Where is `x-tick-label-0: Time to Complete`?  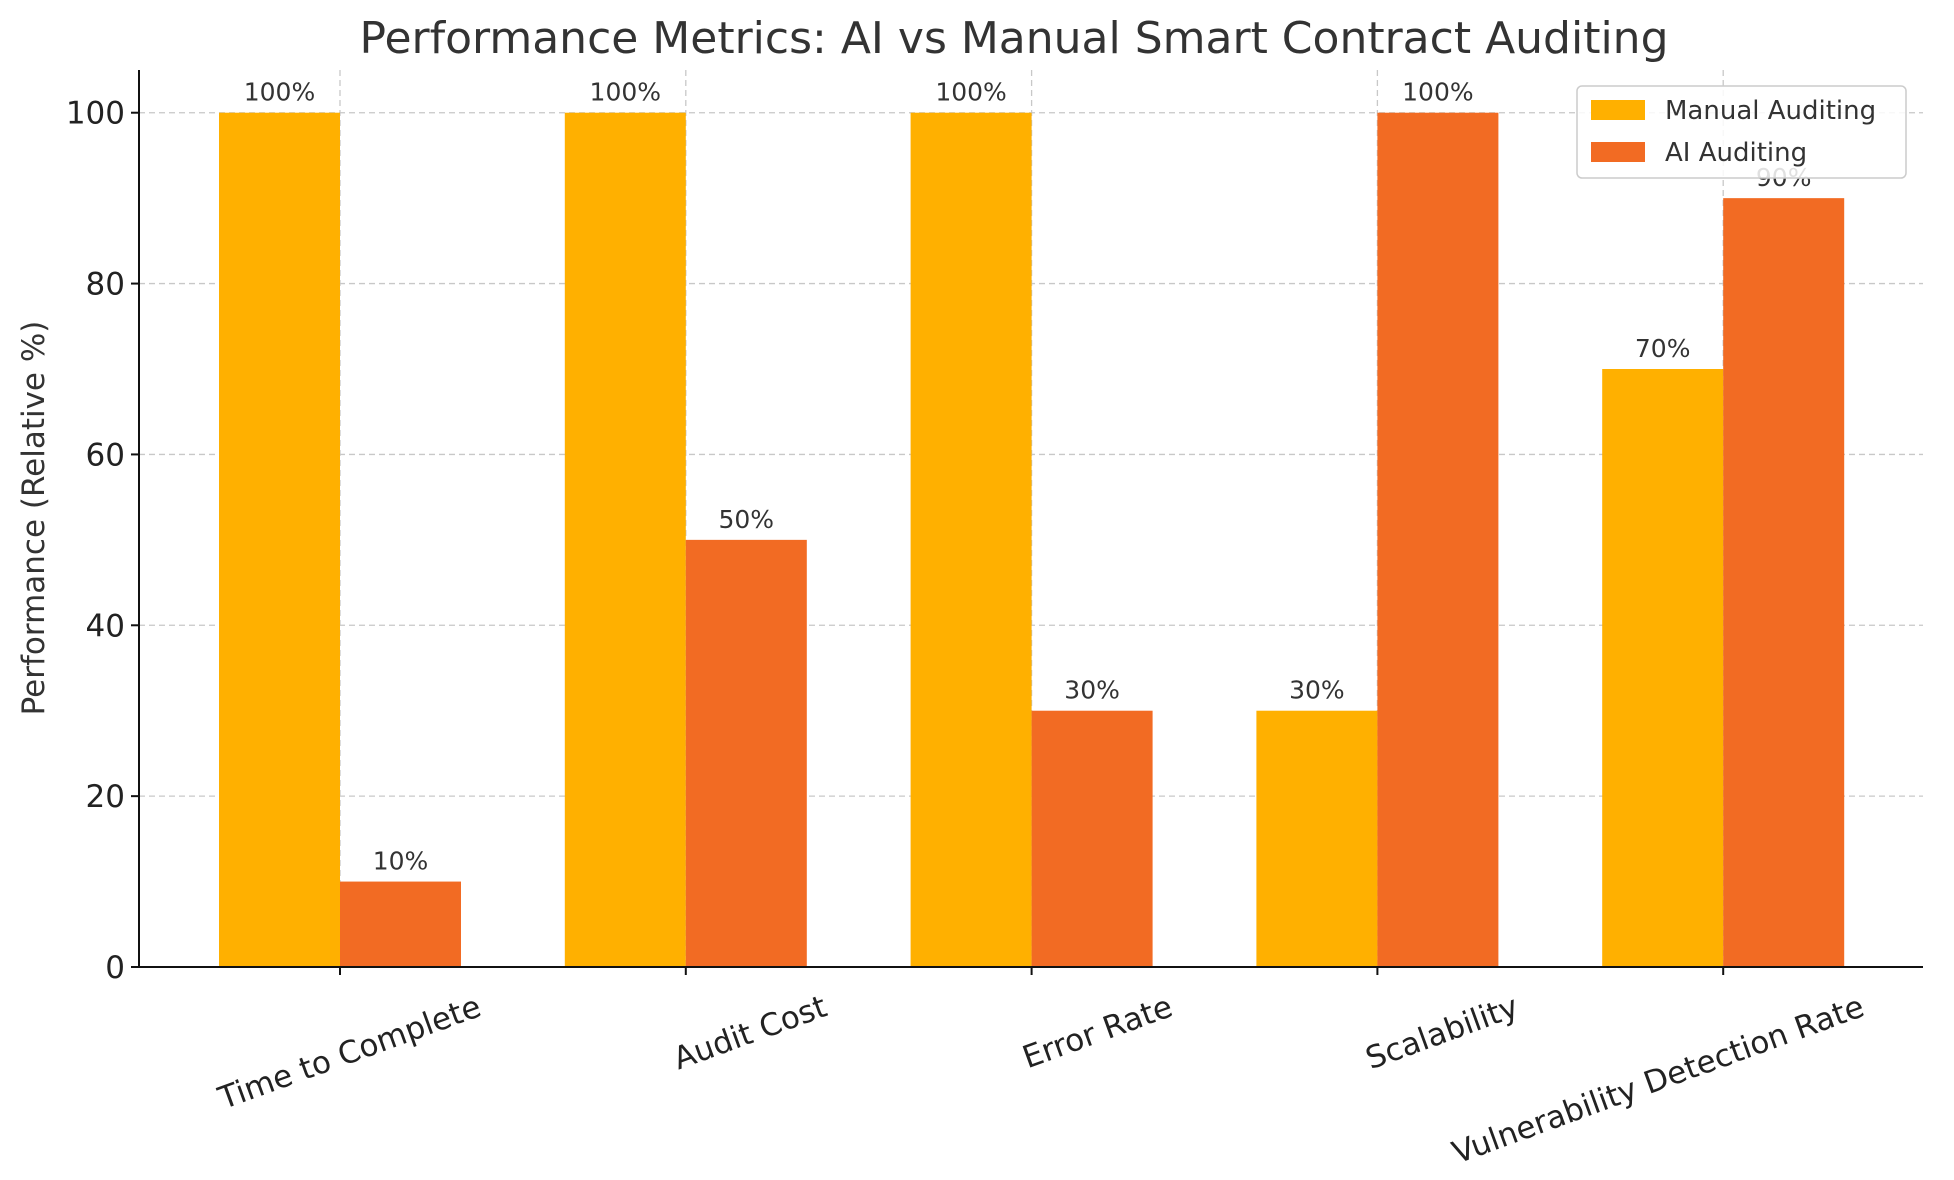 x-tick-label-0: Time to Complete is located at coordinates (349, 1053).